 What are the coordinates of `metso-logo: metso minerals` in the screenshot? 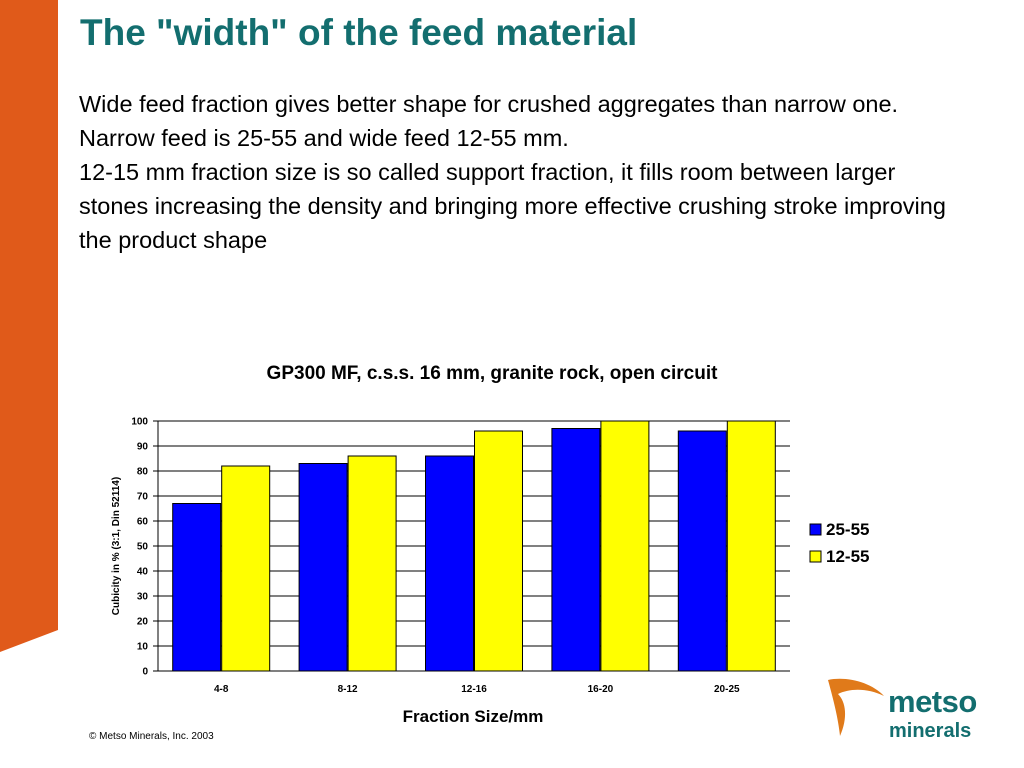 It's located at (911, 710).